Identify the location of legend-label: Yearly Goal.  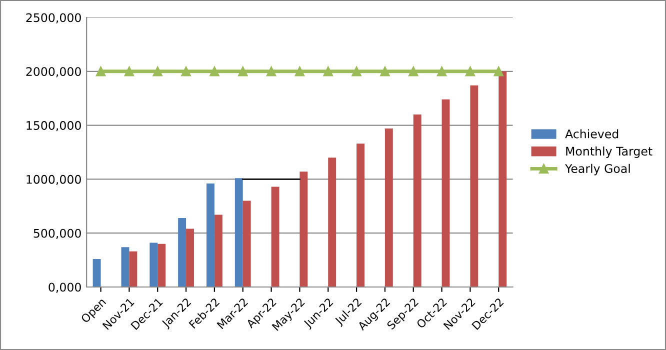
(597, 170).